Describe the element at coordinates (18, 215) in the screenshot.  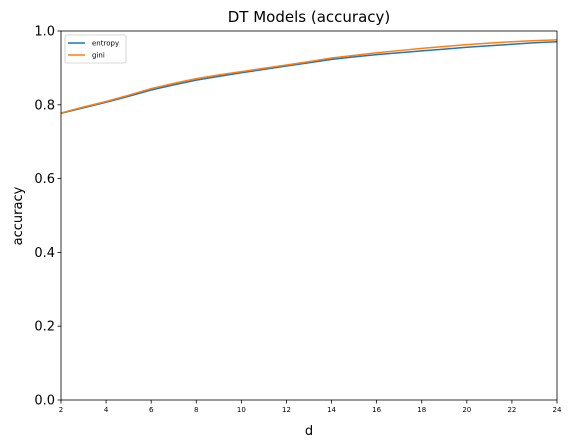
I see `y-axis-label: accuracy` at that location.